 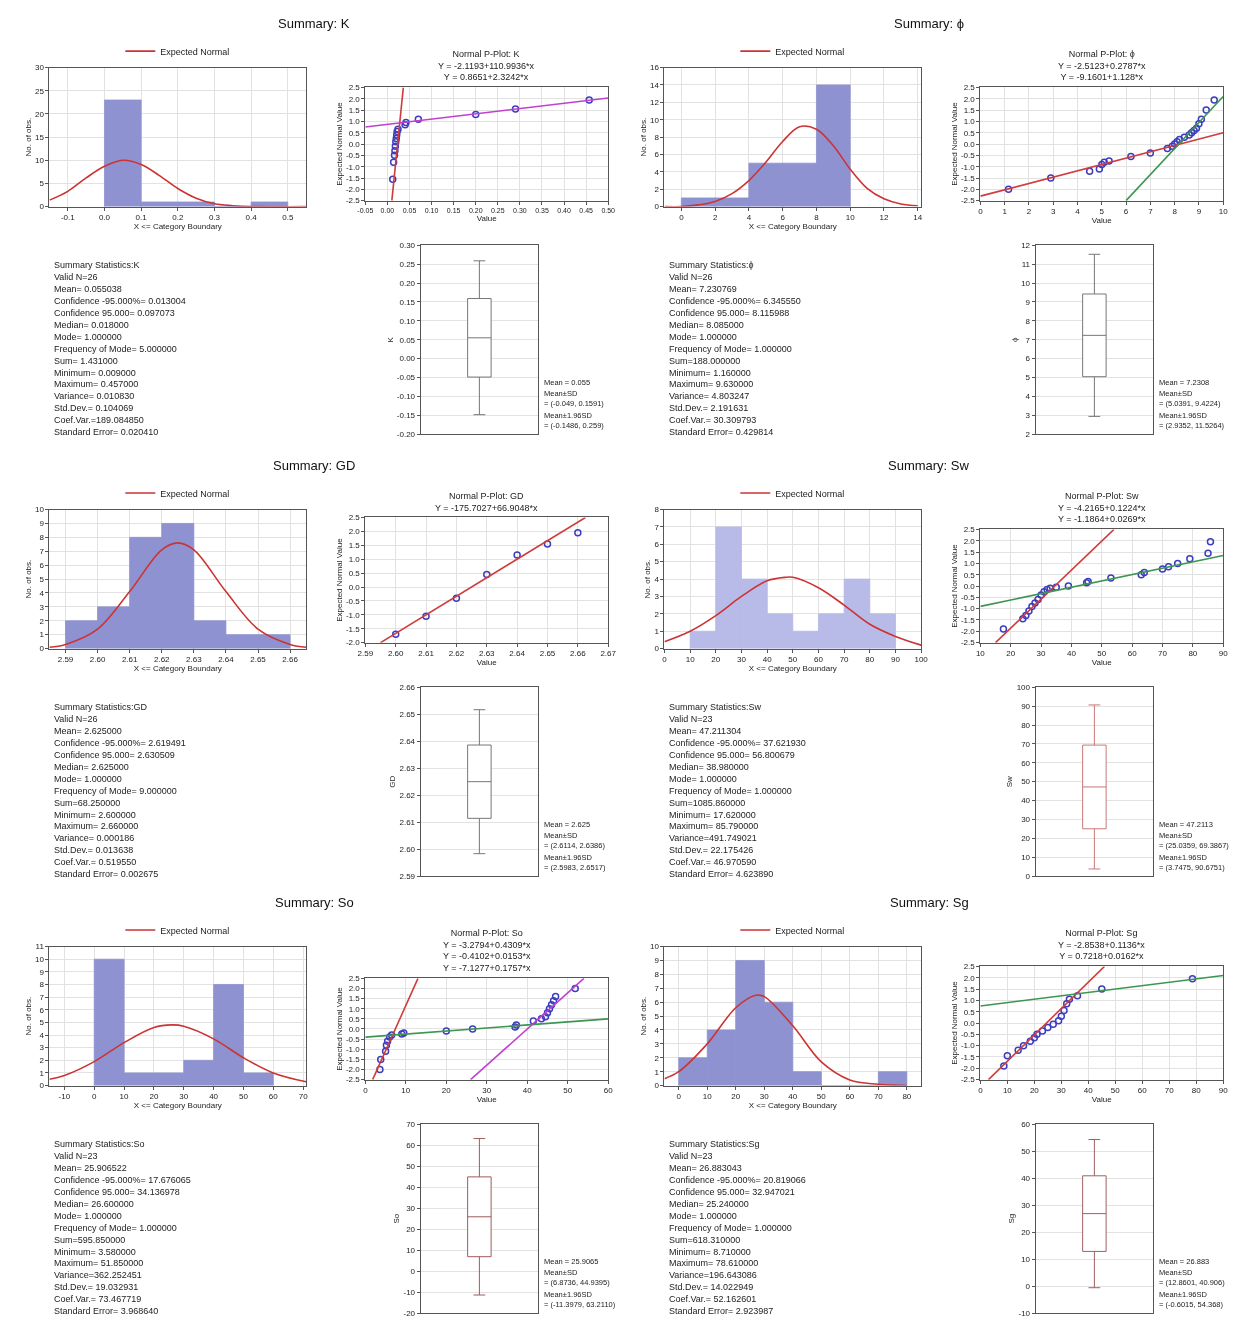 What do you see at coordinates (407, 769) in the screenshot?
I see `y-tick-label: 2.63` at bounding box center [407, 769].